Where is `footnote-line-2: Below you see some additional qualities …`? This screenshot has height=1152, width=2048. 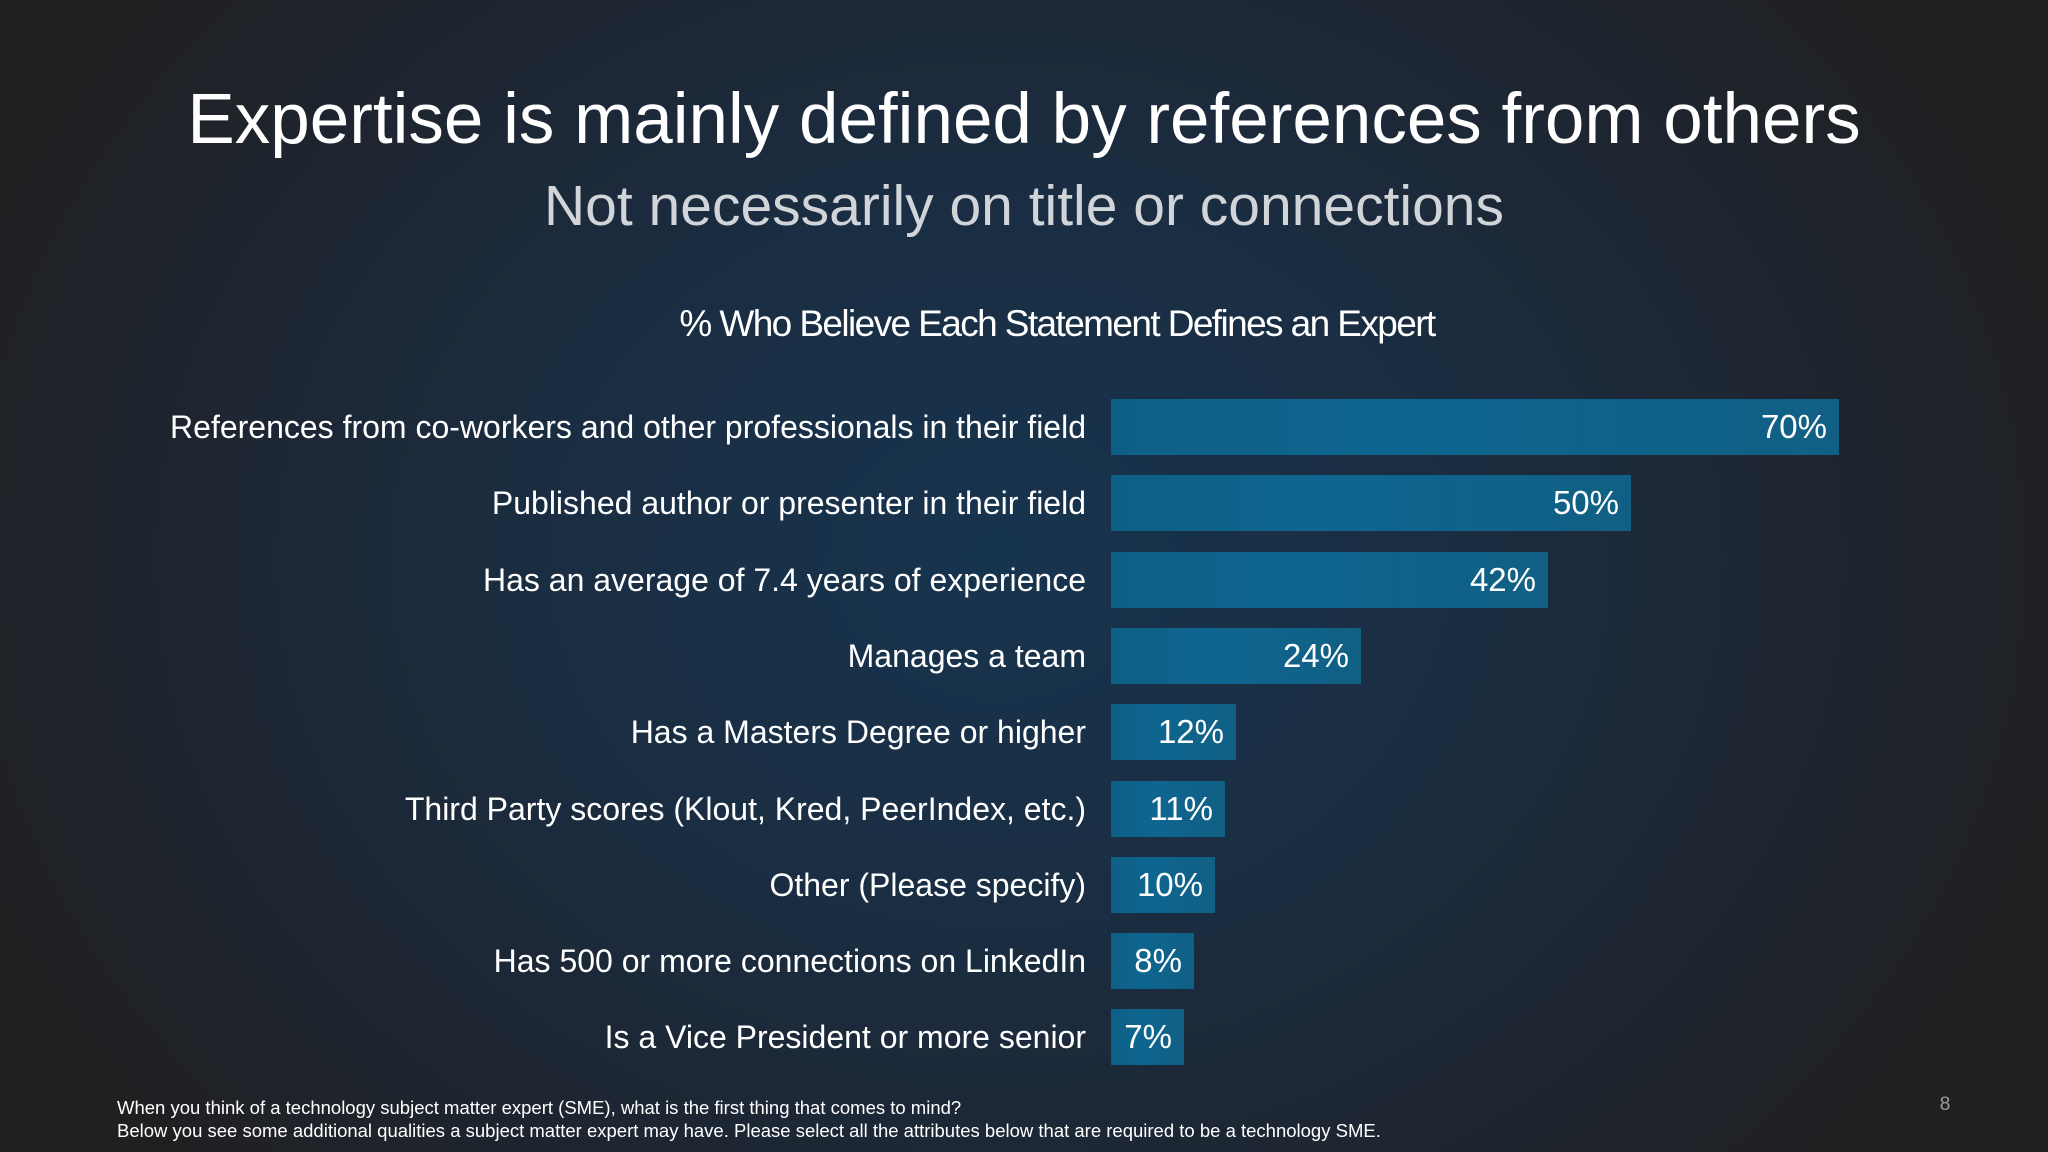 footnote-line-2: Below you see some additional qualities … is located at coordinates (749, 1130).